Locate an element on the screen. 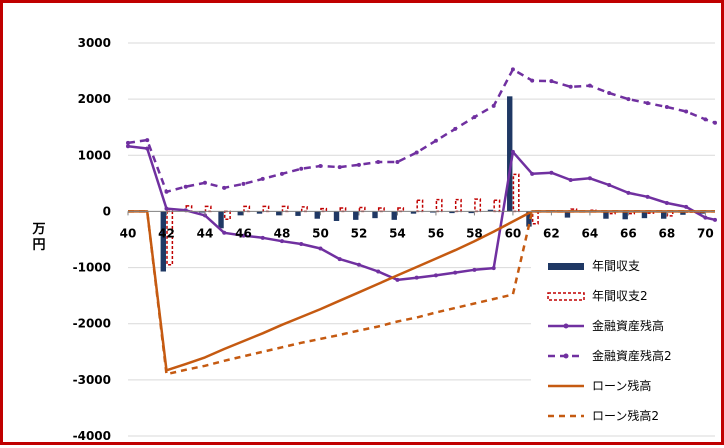 Image resolution: width=724 pixels, height=448 pixels. x-tick-label: 68 is located at coordinates (667, 233).